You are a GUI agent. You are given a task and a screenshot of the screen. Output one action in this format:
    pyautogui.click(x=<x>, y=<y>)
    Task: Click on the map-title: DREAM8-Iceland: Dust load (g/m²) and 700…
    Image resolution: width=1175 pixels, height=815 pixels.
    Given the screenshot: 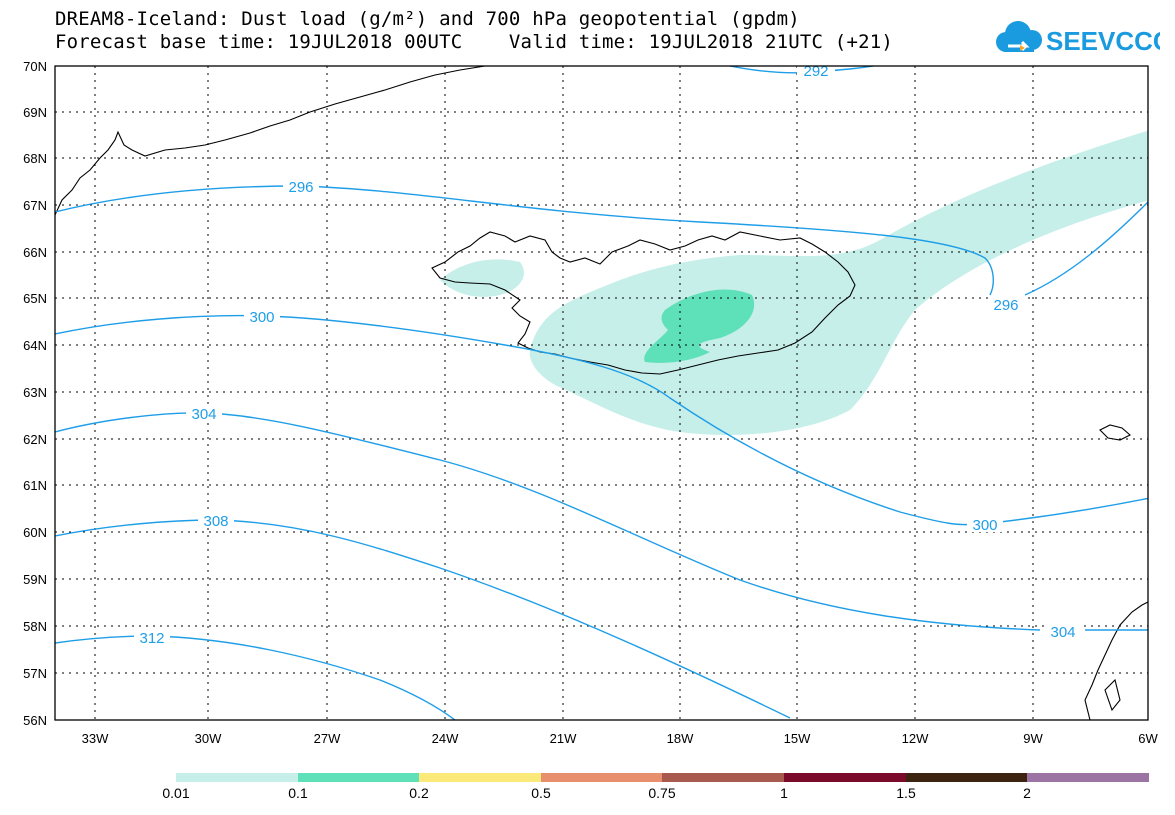 What is the action you would take?
    pyautogui.click(x=427, y=19)
    